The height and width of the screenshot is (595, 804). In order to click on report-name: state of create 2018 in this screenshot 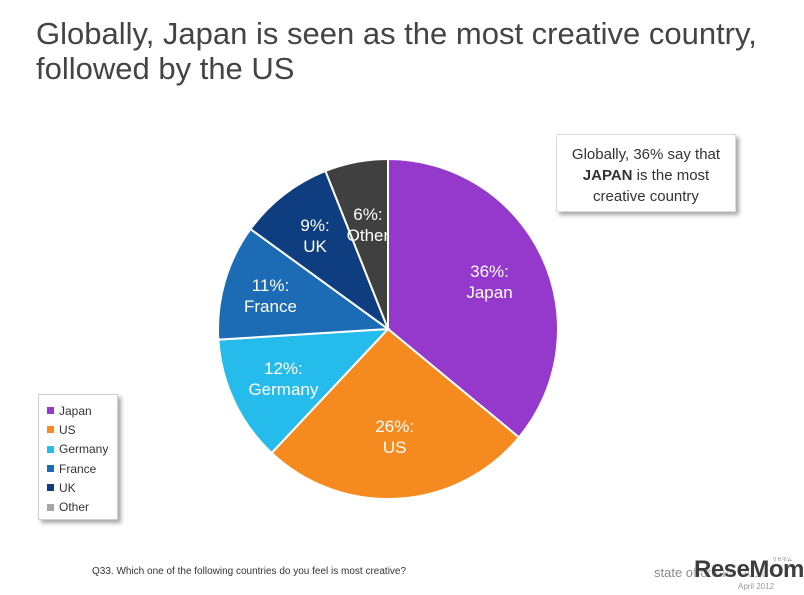, I will do `click(711, 572)`.